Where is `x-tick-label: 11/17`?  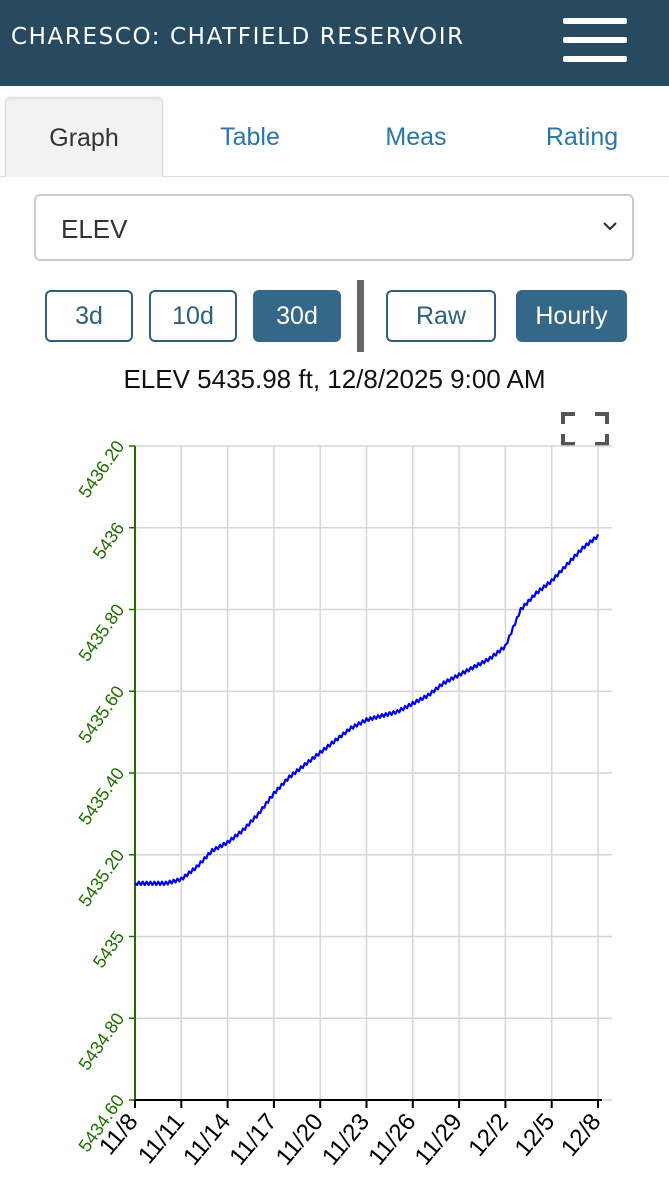 x-tick-label: 11/17 is located at coordinates (253, 1140).